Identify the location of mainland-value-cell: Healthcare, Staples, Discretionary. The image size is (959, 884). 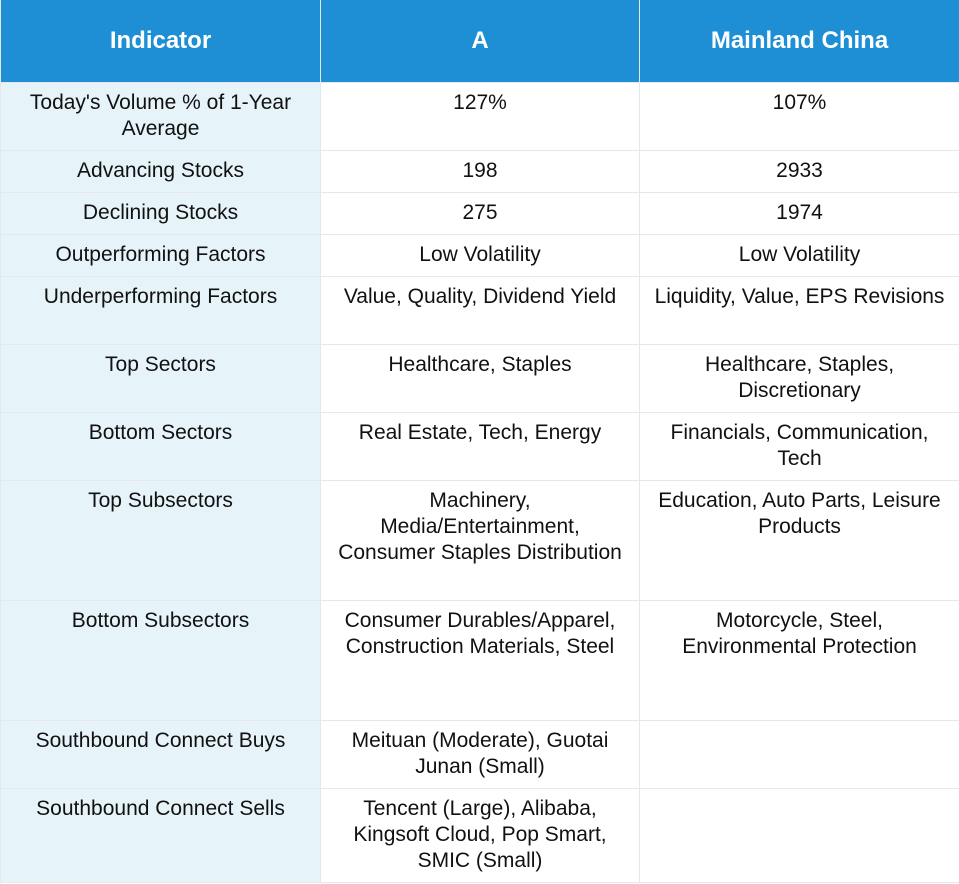
(799, 378).